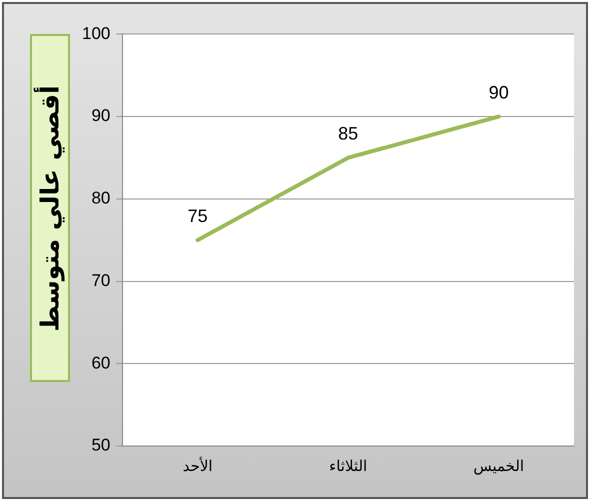 The height and width of the screenshot is (502, 591). Describe the element at coordinates (348, 465) in the screenshot. I see `x-tick-label: الثلاثاء` at that location.